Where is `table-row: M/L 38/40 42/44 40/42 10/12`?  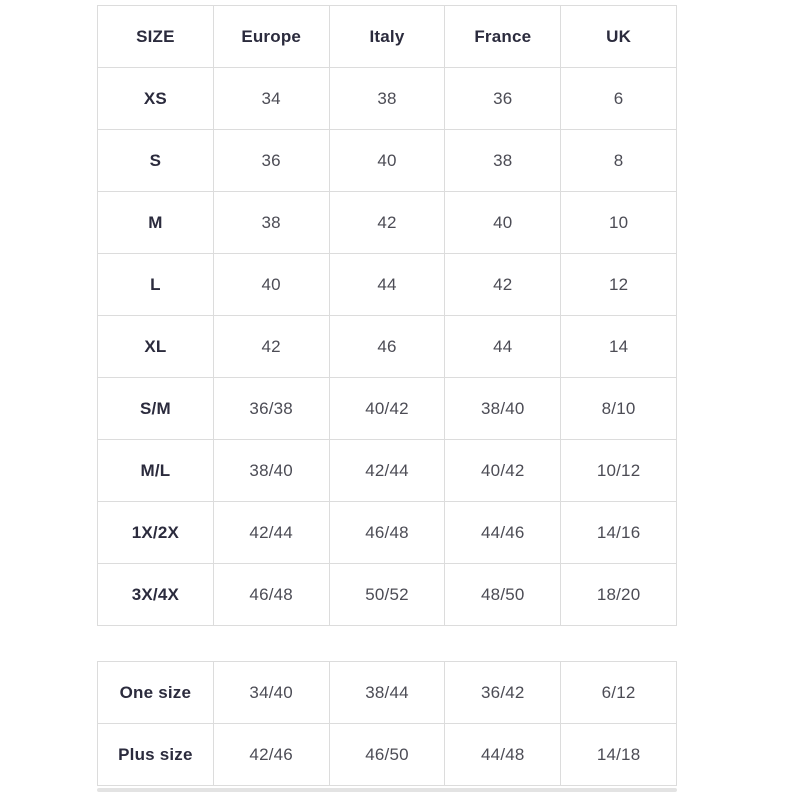
table-row: M/L 38/40 42/44 40/42 10/12 is located at coordinates (387, 470).